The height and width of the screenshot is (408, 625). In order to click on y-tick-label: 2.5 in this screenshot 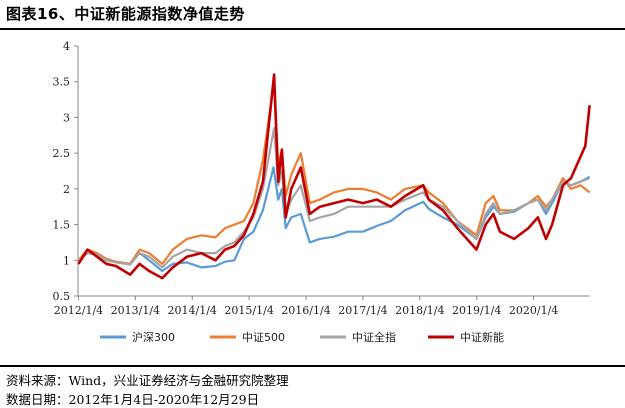, I will do `click(62, 153)`.